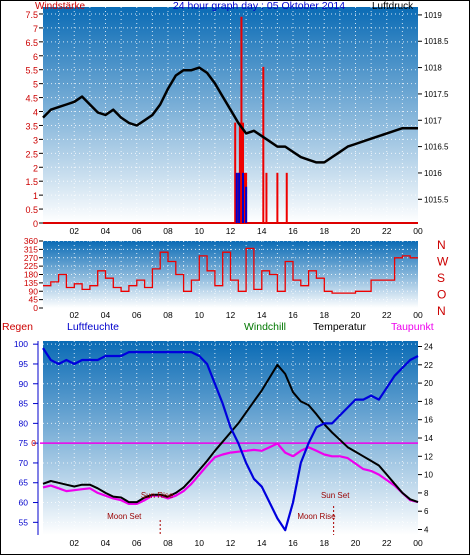 The image size is (470, 555). I want to click on wind-direction-tick-label: 180, so click(31, 275).